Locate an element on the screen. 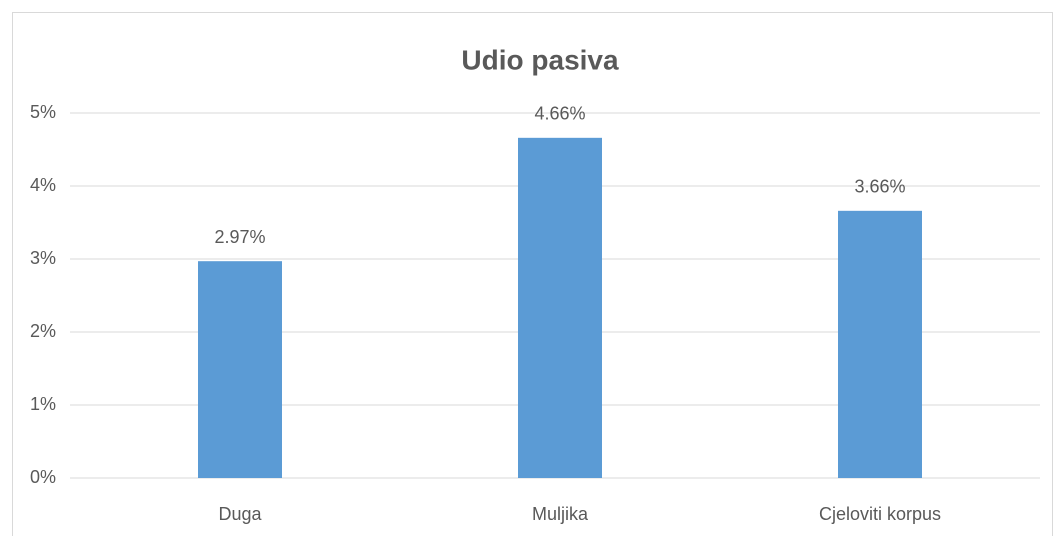 The height and width of the screenshot is (536, 1055). y-tick-label: 1% is located at coordinates (43, 404).